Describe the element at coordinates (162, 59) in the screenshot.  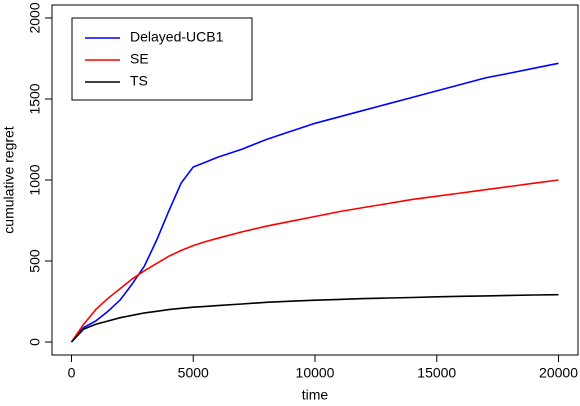
I see `legend-box` at that location.